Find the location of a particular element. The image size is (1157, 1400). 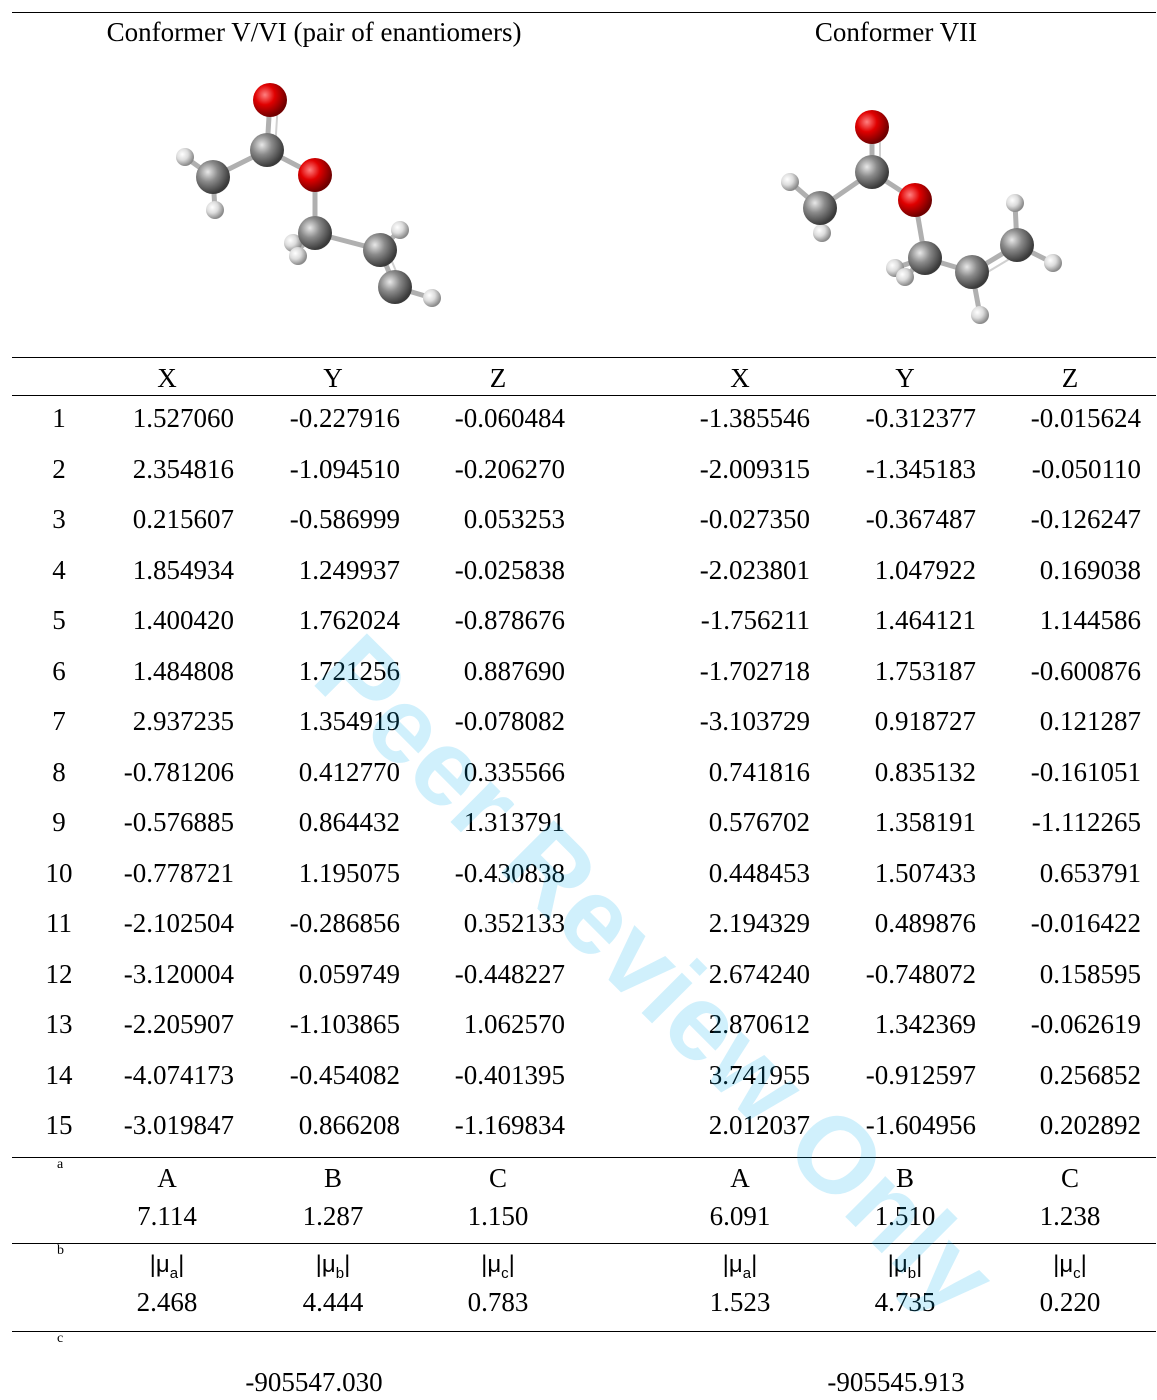

coordinate-cell: 0.158595 is located at coordinates (1090, 973).